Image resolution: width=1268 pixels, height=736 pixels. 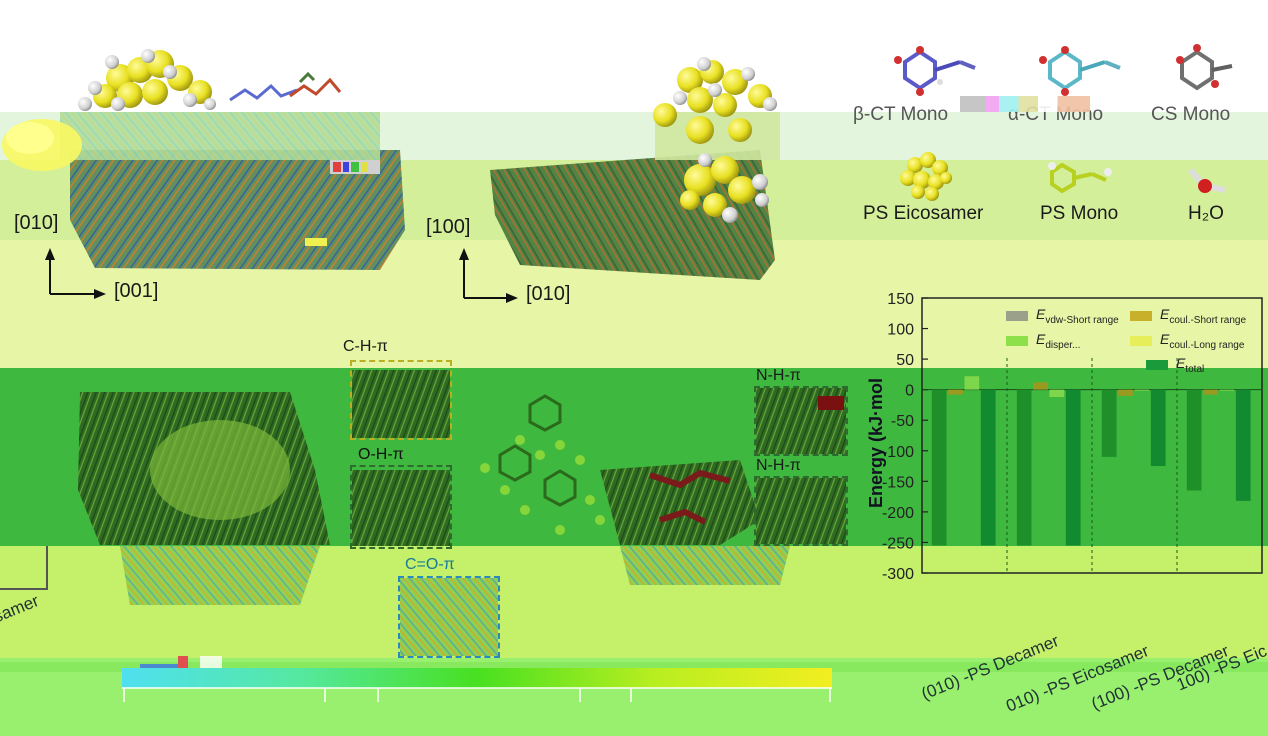 What do you see at coordinates (448, 227) in the screenshot?
I see `axis-label-right-vertical: [100]` at bounding box center [448, 227].